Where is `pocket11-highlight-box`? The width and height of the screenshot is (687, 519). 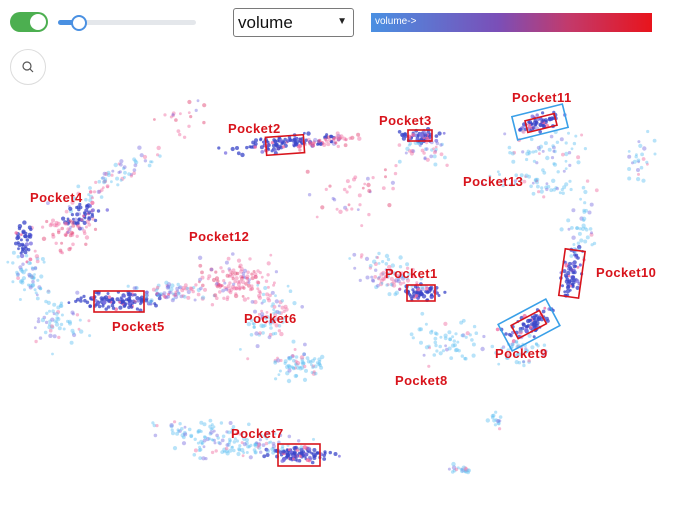
pocket11-highlight-box is located at coordinates (540, 122).